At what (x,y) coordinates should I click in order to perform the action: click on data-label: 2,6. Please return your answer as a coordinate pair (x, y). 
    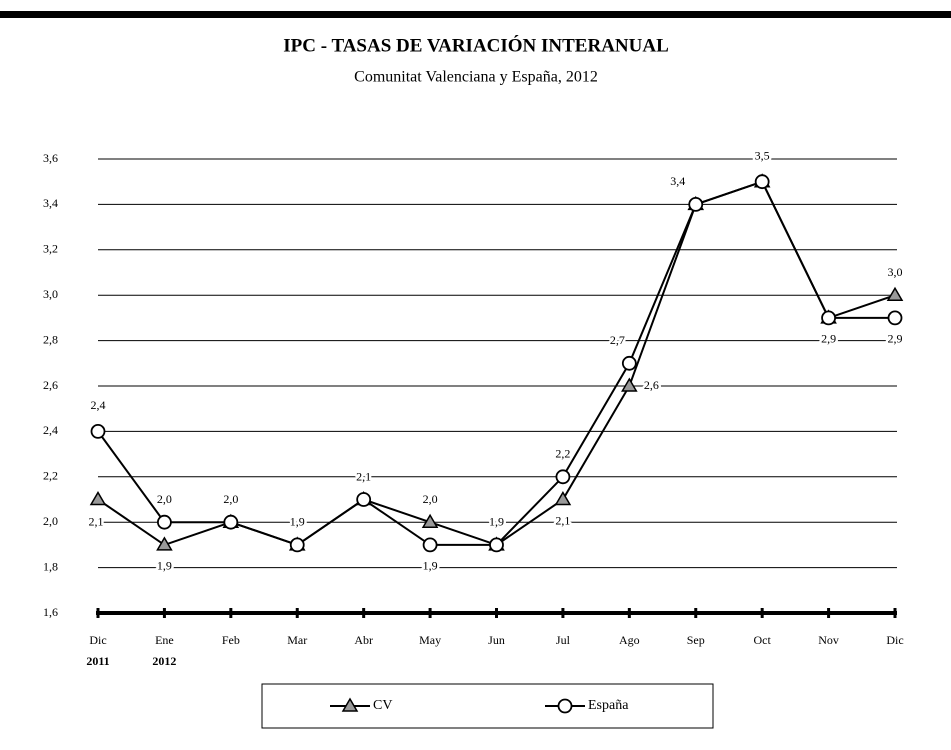
    Looking at the image, I should click on (651, 385).